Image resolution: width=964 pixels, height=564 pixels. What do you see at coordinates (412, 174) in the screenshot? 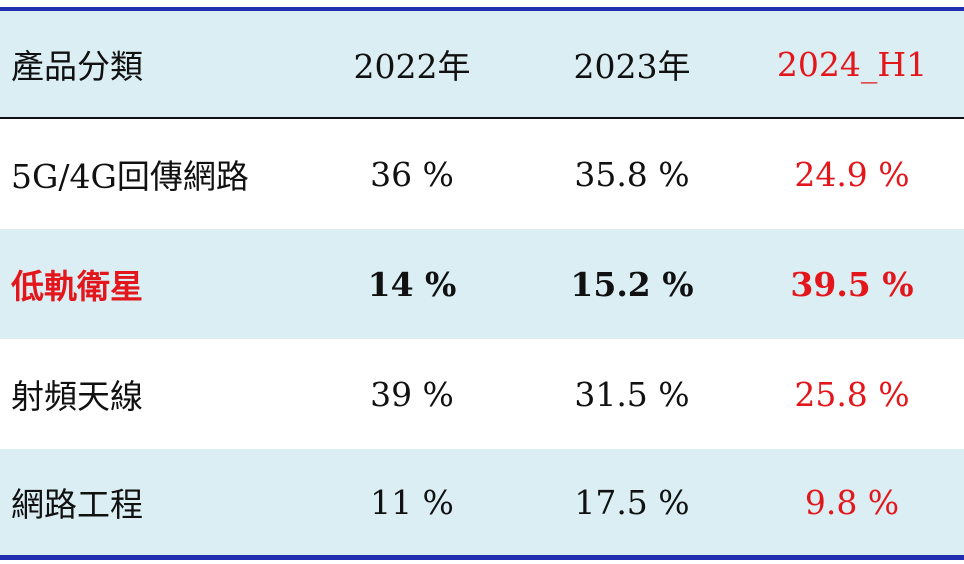
I see `cell: 36 %` at bounding box center [412, 174].